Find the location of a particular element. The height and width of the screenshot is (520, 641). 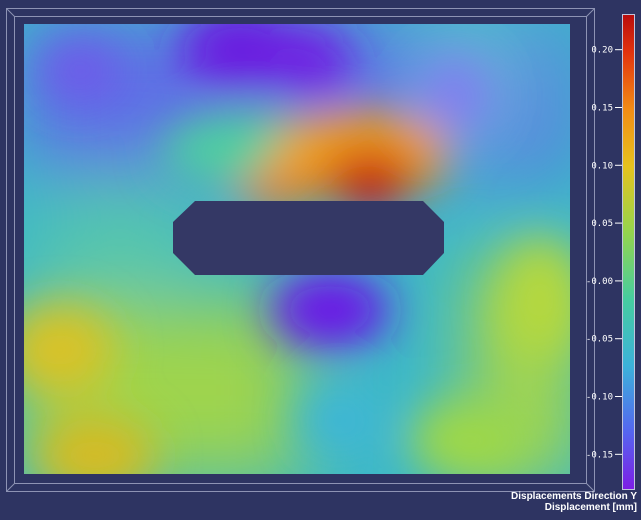

colorbar: 0.20 0.15 0.10 0.05 -0.00 -0.05 -0.10 -0.15 is located at coordinates (610, 252).